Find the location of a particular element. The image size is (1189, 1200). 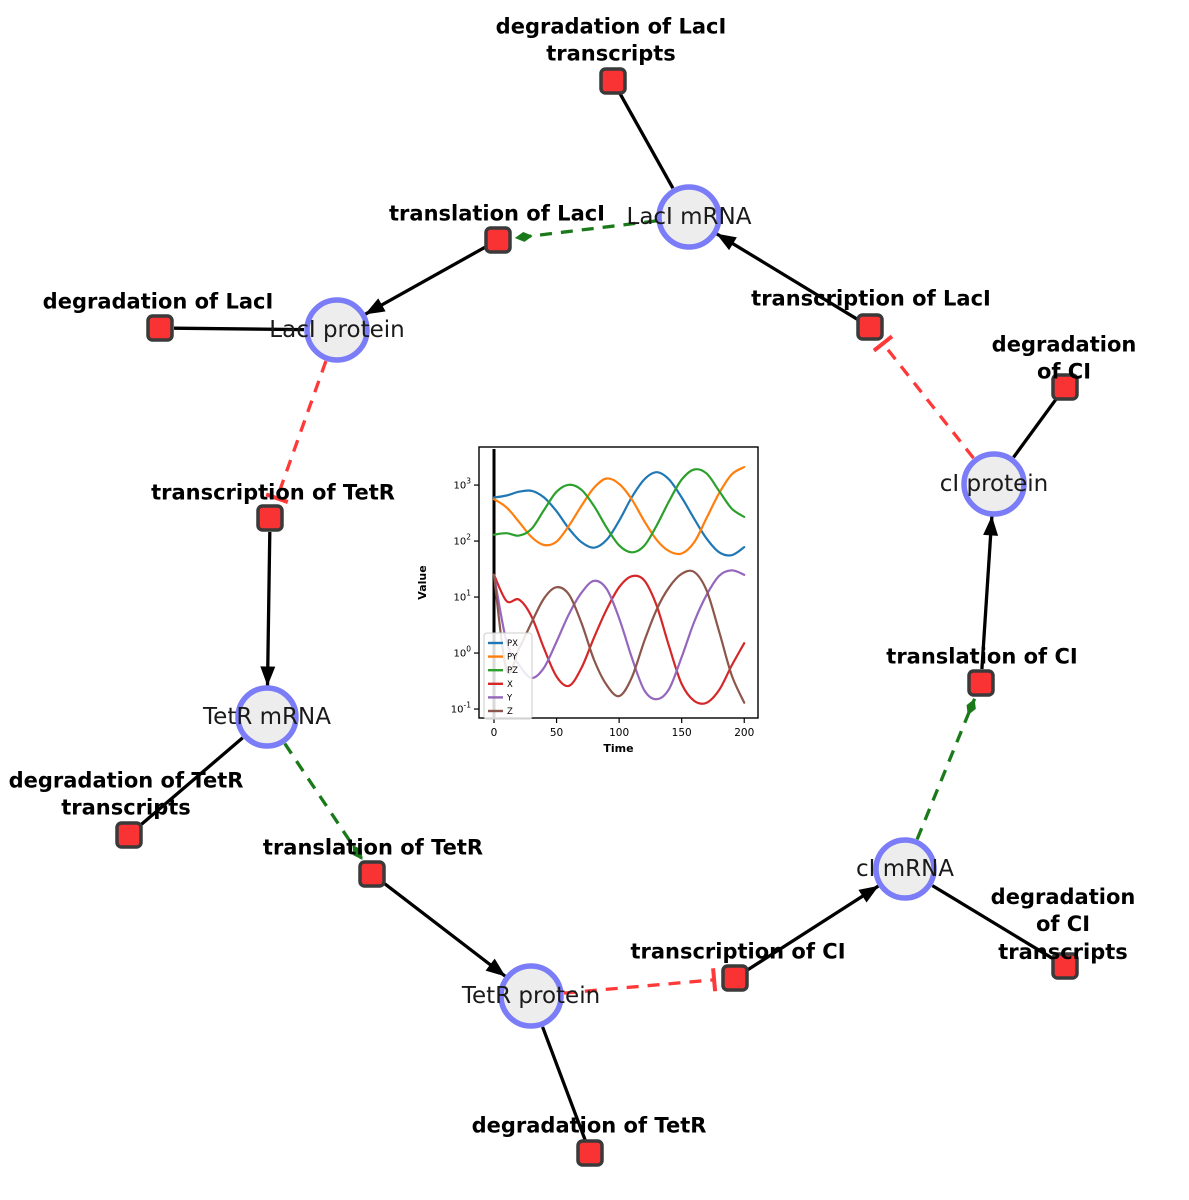

species-node-tetr_mrna is located at coordinates (267, 717).